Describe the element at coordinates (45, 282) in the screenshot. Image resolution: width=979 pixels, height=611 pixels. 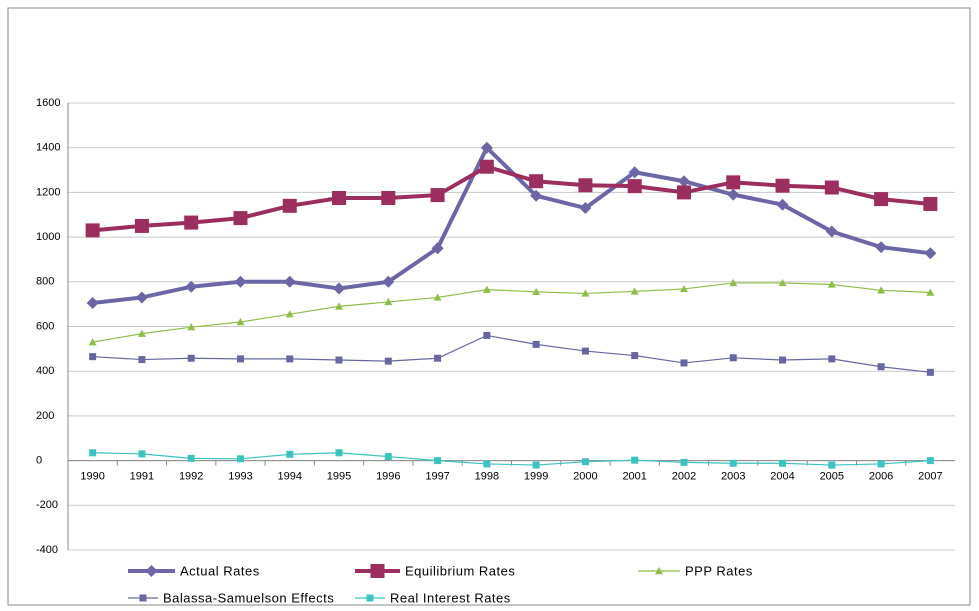
I see `y-tick-label: 800` at that location.